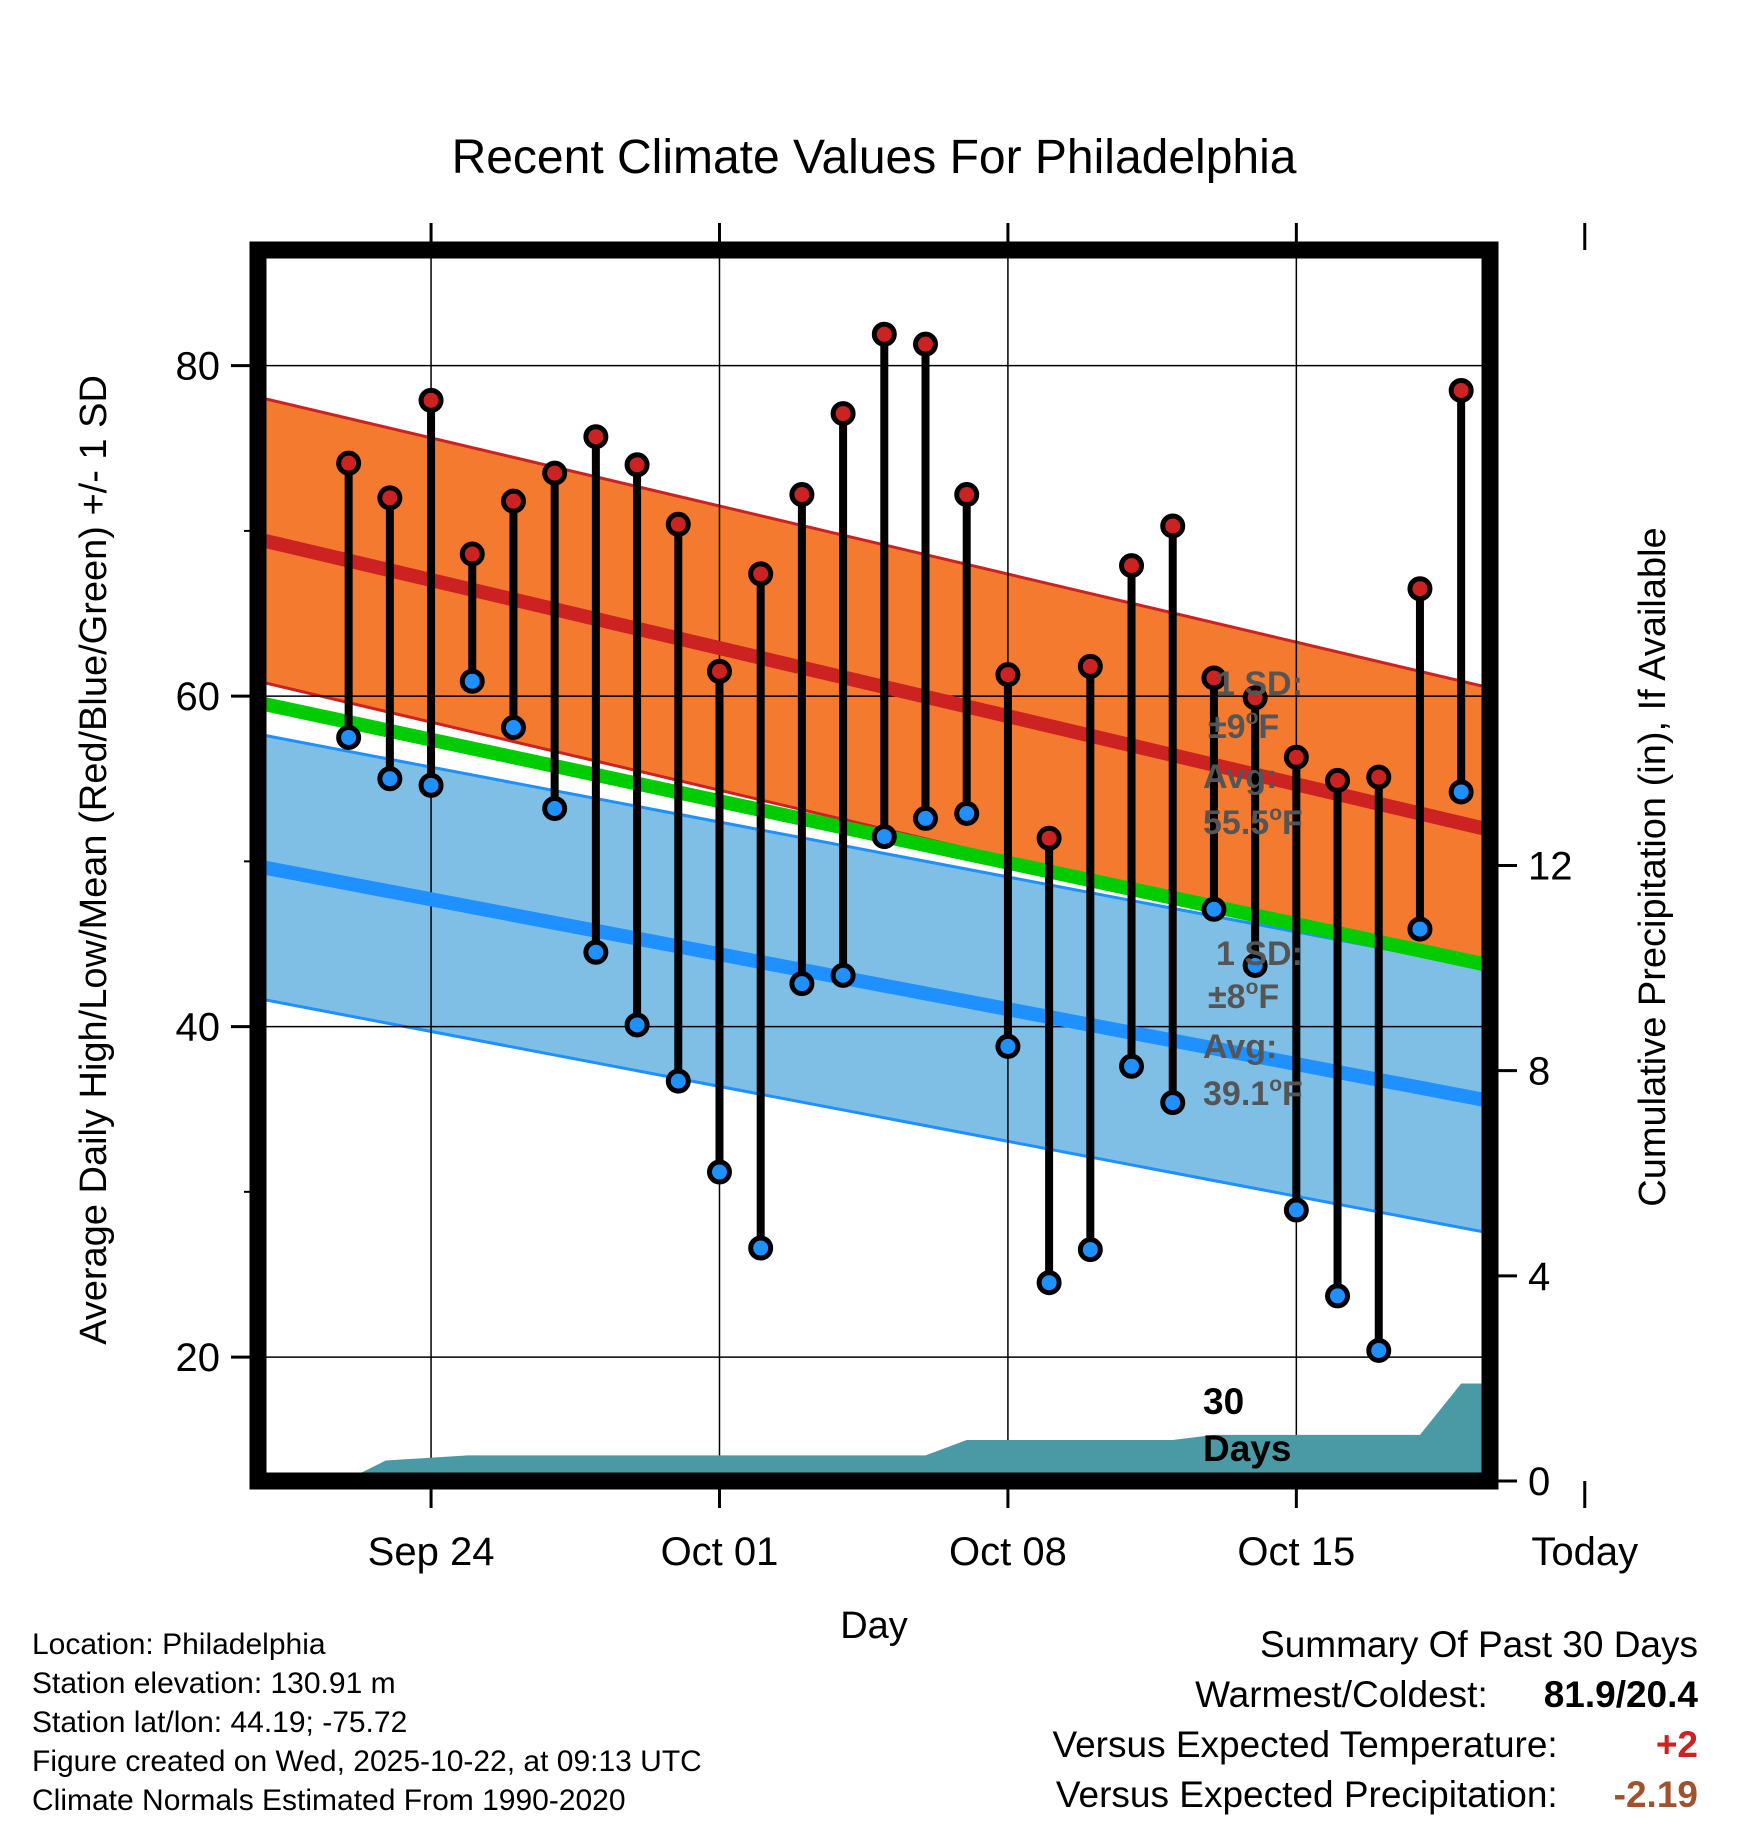 The image size is (1748, 1828). I want to click on y2-tick-label: 8, so click(1539, 1072).